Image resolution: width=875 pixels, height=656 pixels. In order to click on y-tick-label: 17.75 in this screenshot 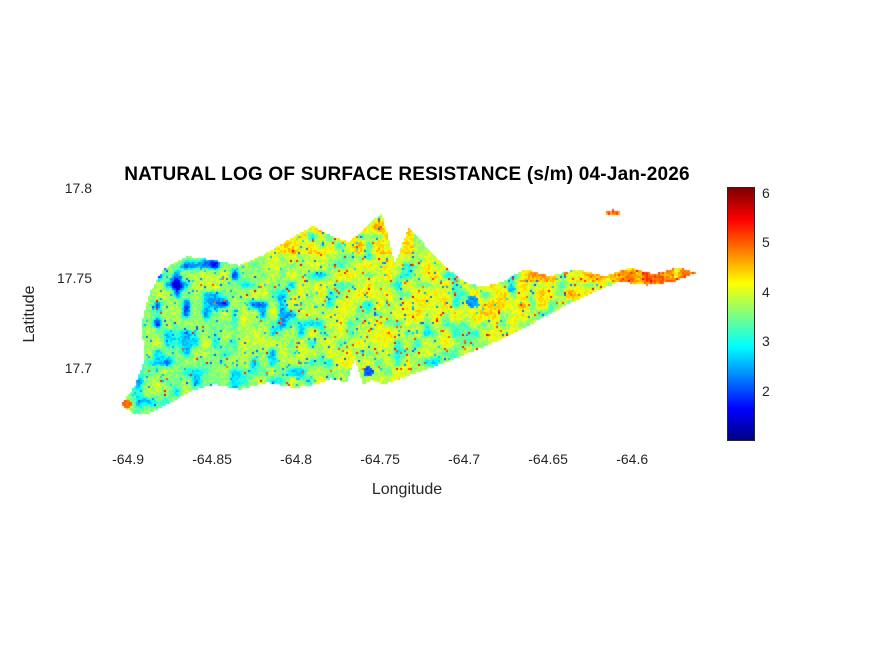, I will do `click(74, 278)`.